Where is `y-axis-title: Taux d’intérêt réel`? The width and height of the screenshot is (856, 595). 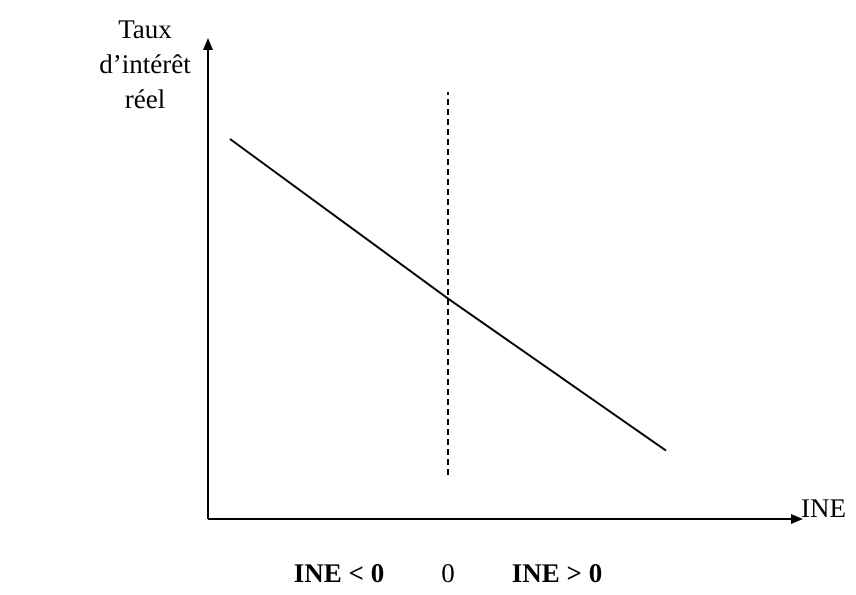 y-axis-title: Taux d’intérêt réel is located at coordinates (145, 64).